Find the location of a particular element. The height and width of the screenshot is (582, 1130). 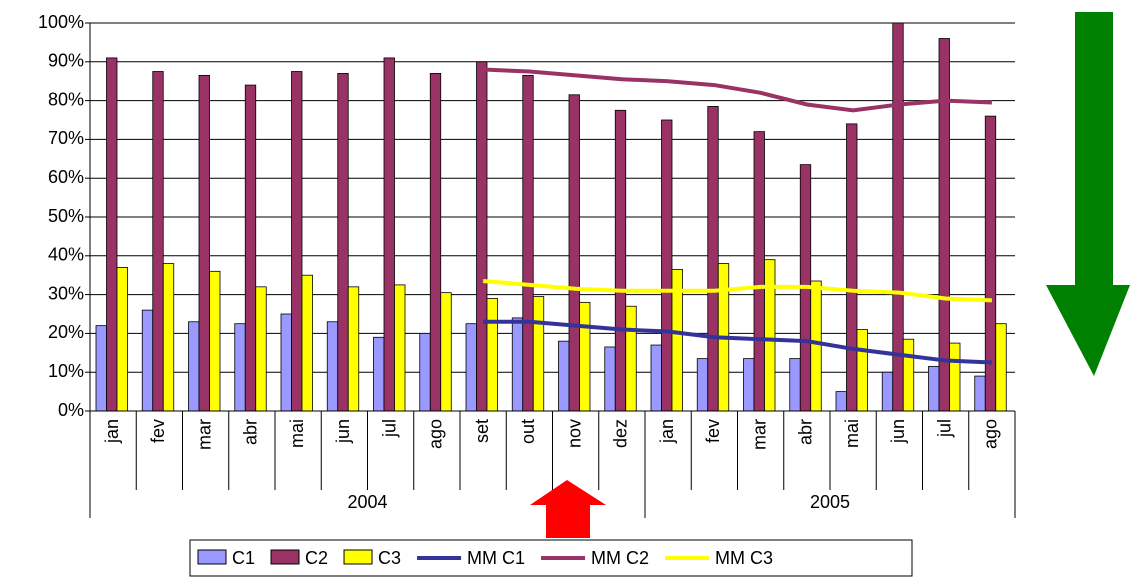

x-tick-label: out is located at coordinates (528, 431).